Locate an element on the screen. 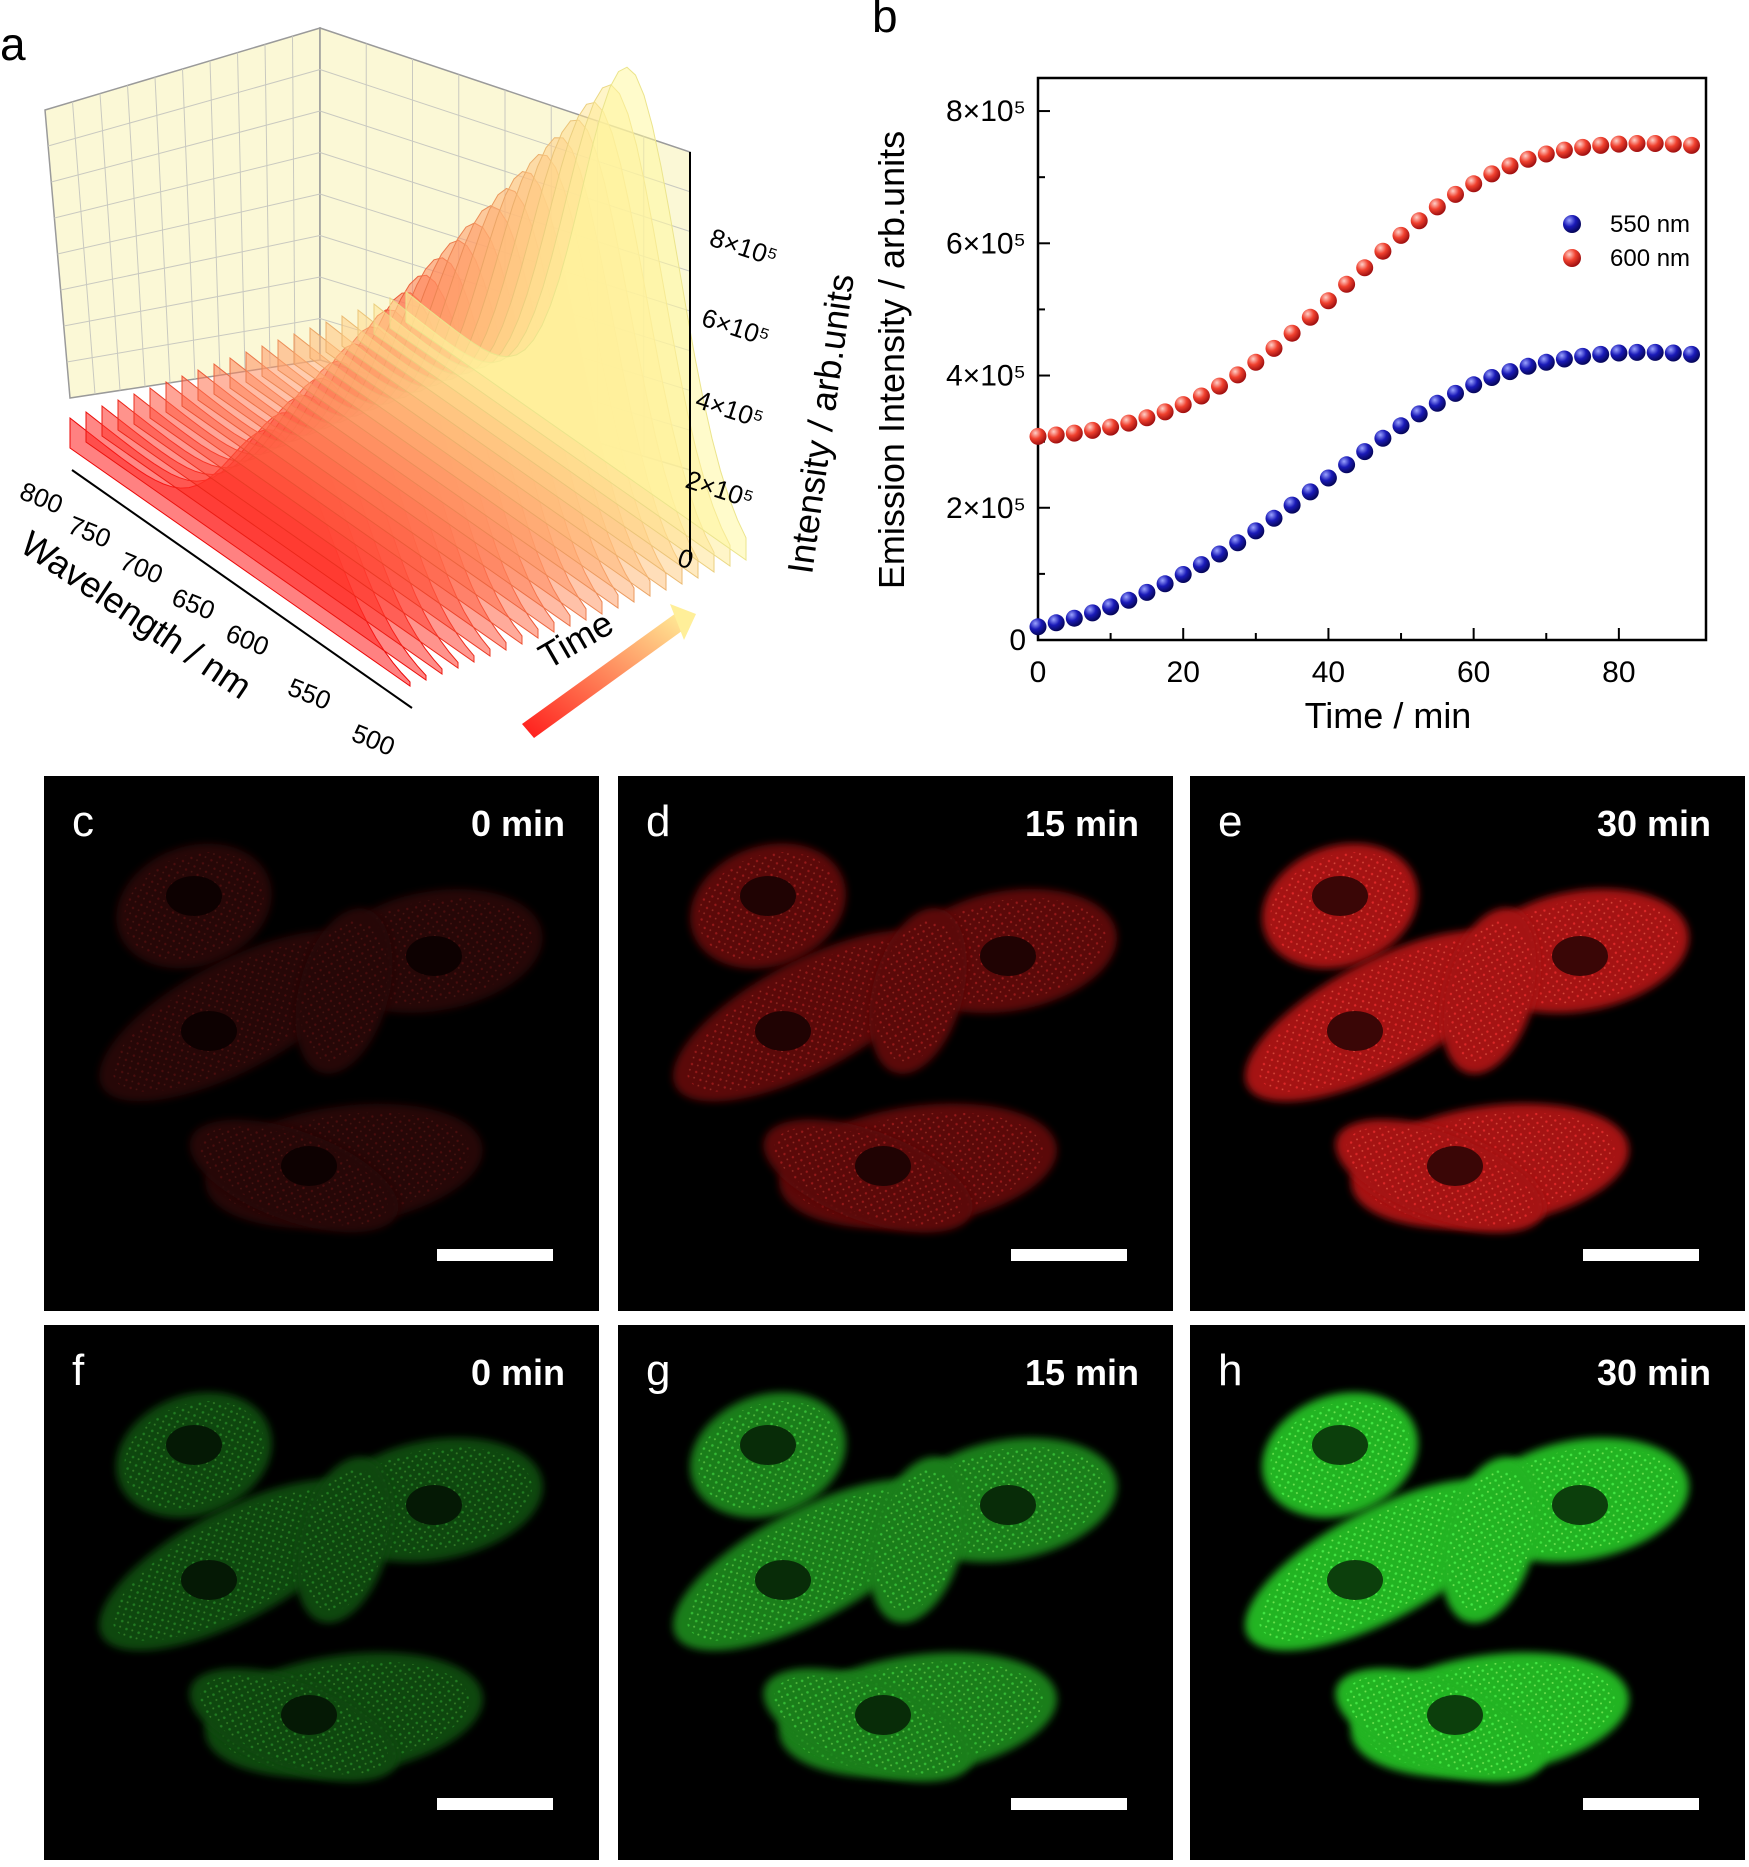 The width and height of the screenshot is (1749, 1867). micrograph-time-d: 15 min is located at coordinates (1082, 823).